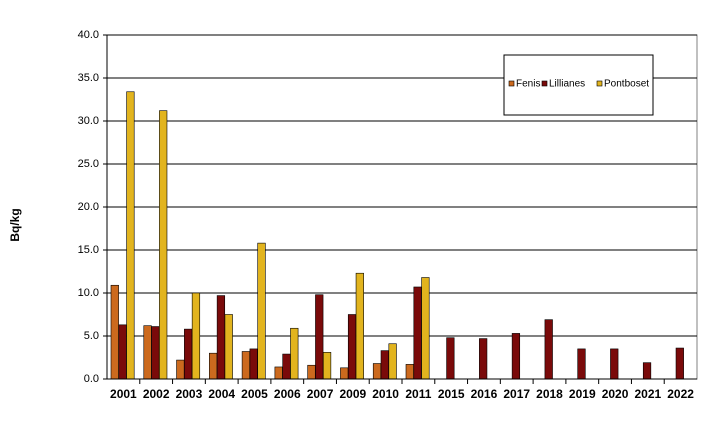  I want to click on legend-label: Pontboset, so click(626, 84).